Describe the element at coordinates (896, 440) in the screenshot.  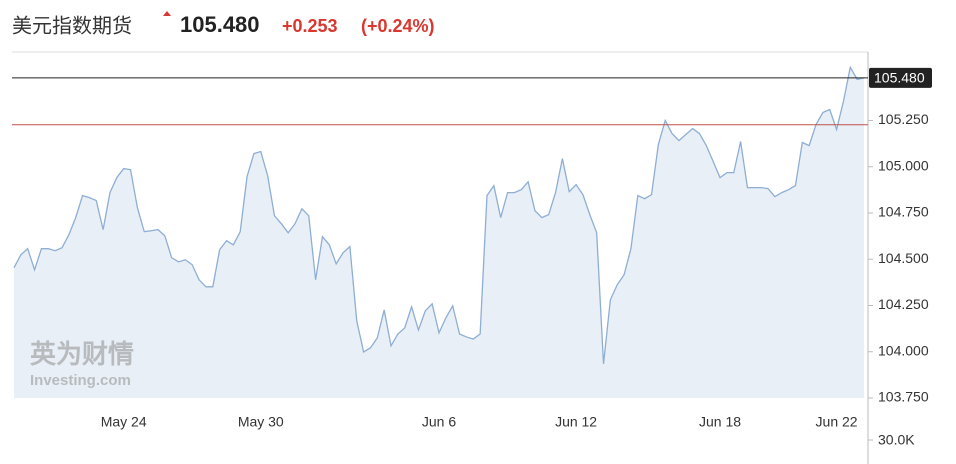
I see `volume-tick-label: 30.0K` at that location.